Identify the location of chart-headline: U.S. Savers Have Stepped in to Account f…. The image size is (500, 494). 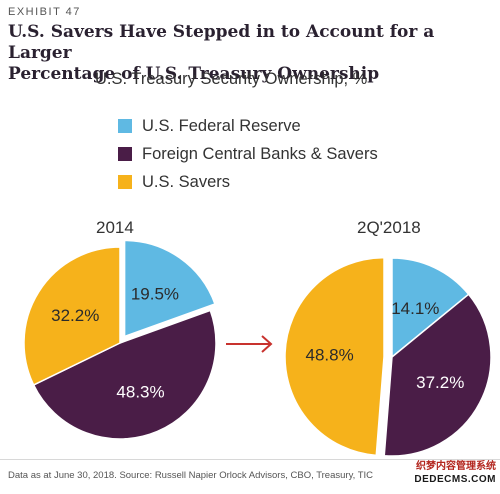
(248, 53).